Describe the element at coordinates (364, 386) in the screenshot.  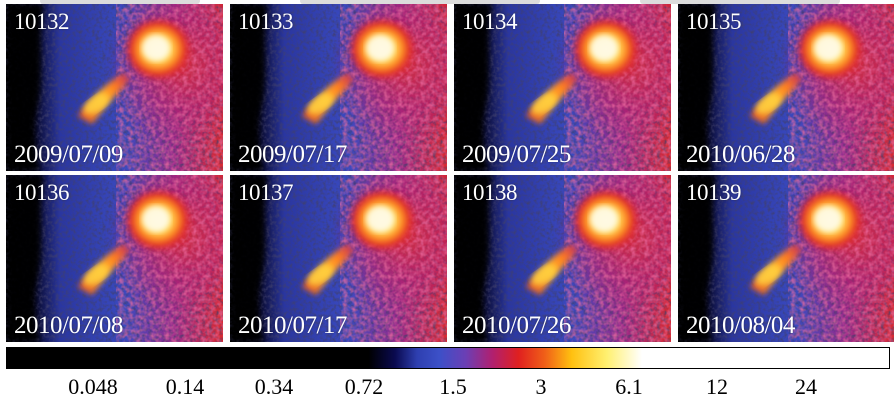
I see `colorbar-tick-label: 0.72` at that location.